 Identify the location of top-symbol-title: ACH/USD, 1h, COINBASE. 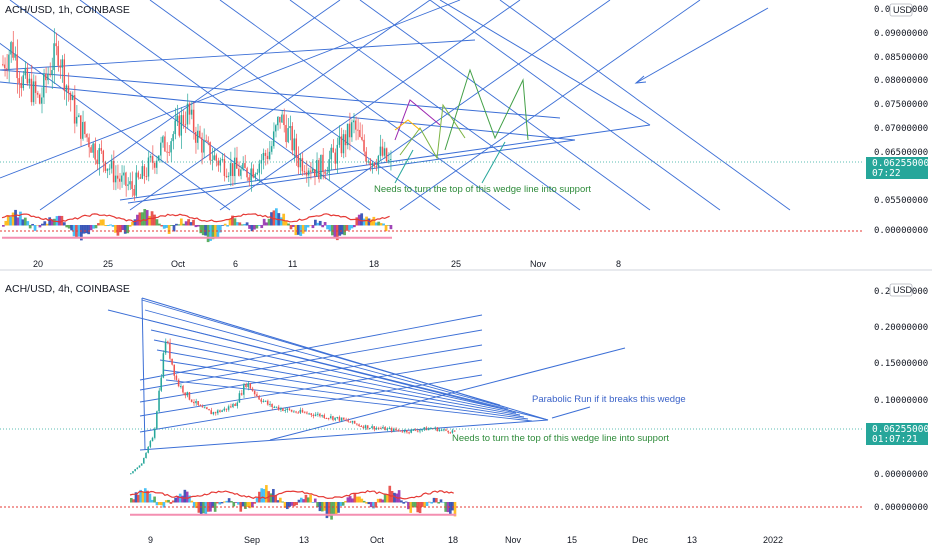
(67, 10).